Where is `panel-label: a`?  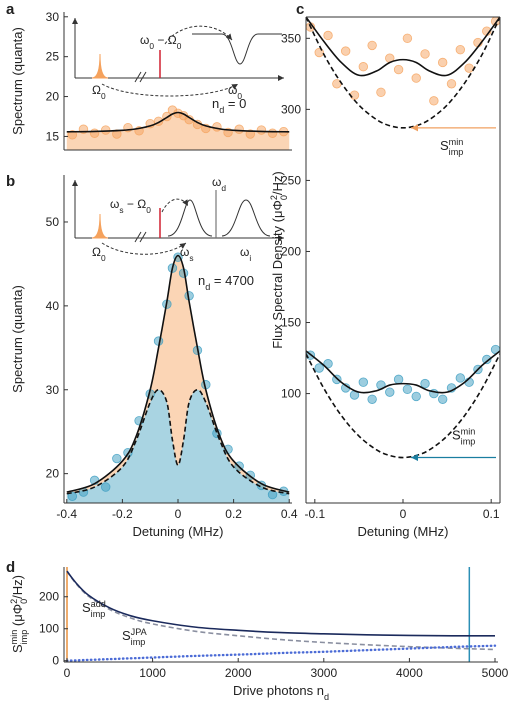
panel-label: a is located at coordinates (10, 9).